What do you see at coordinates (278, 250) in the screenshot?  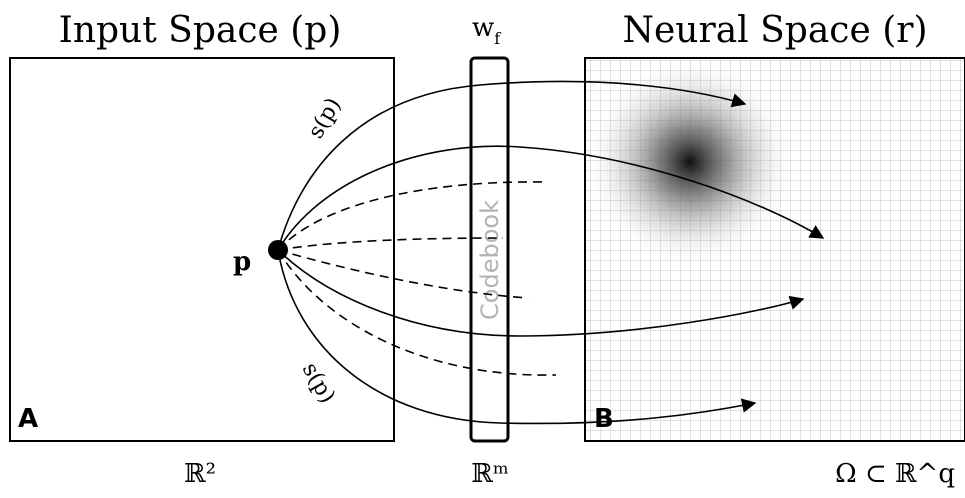 I see `input-point` at bounding box center [278, 250].